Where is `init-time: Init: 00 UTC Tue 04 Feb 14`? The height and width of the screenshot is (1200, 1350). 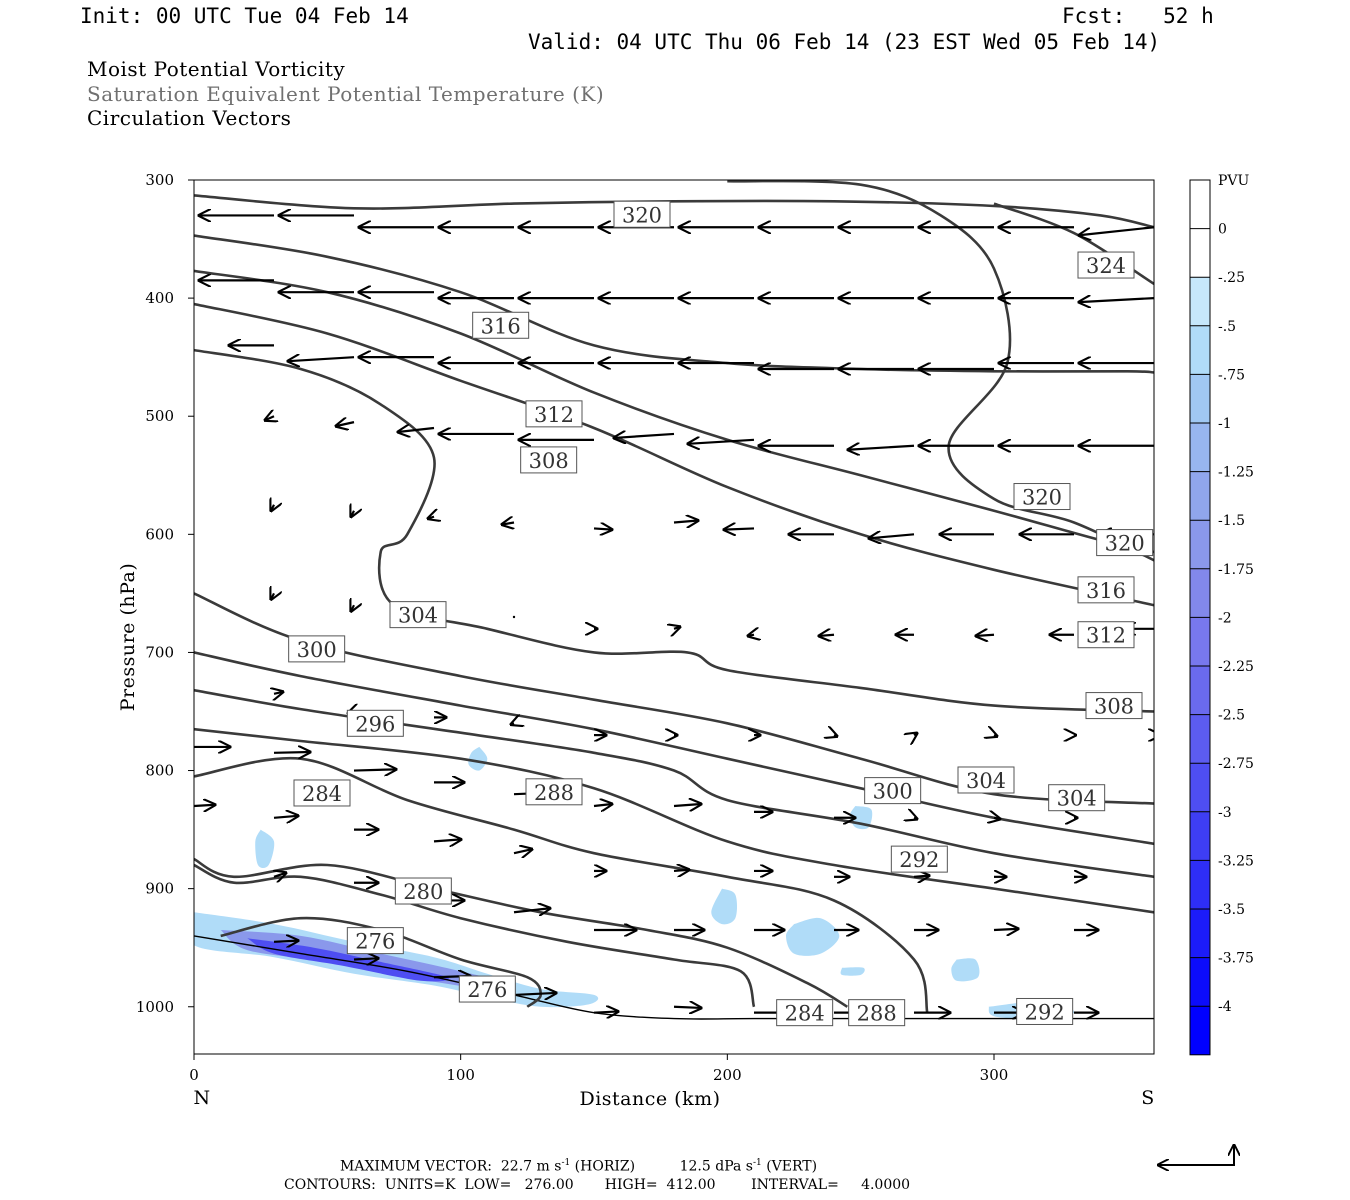 init-time: Init: 00 UTC Tue 04 Feb 14 is located at coordinates (244, 16).